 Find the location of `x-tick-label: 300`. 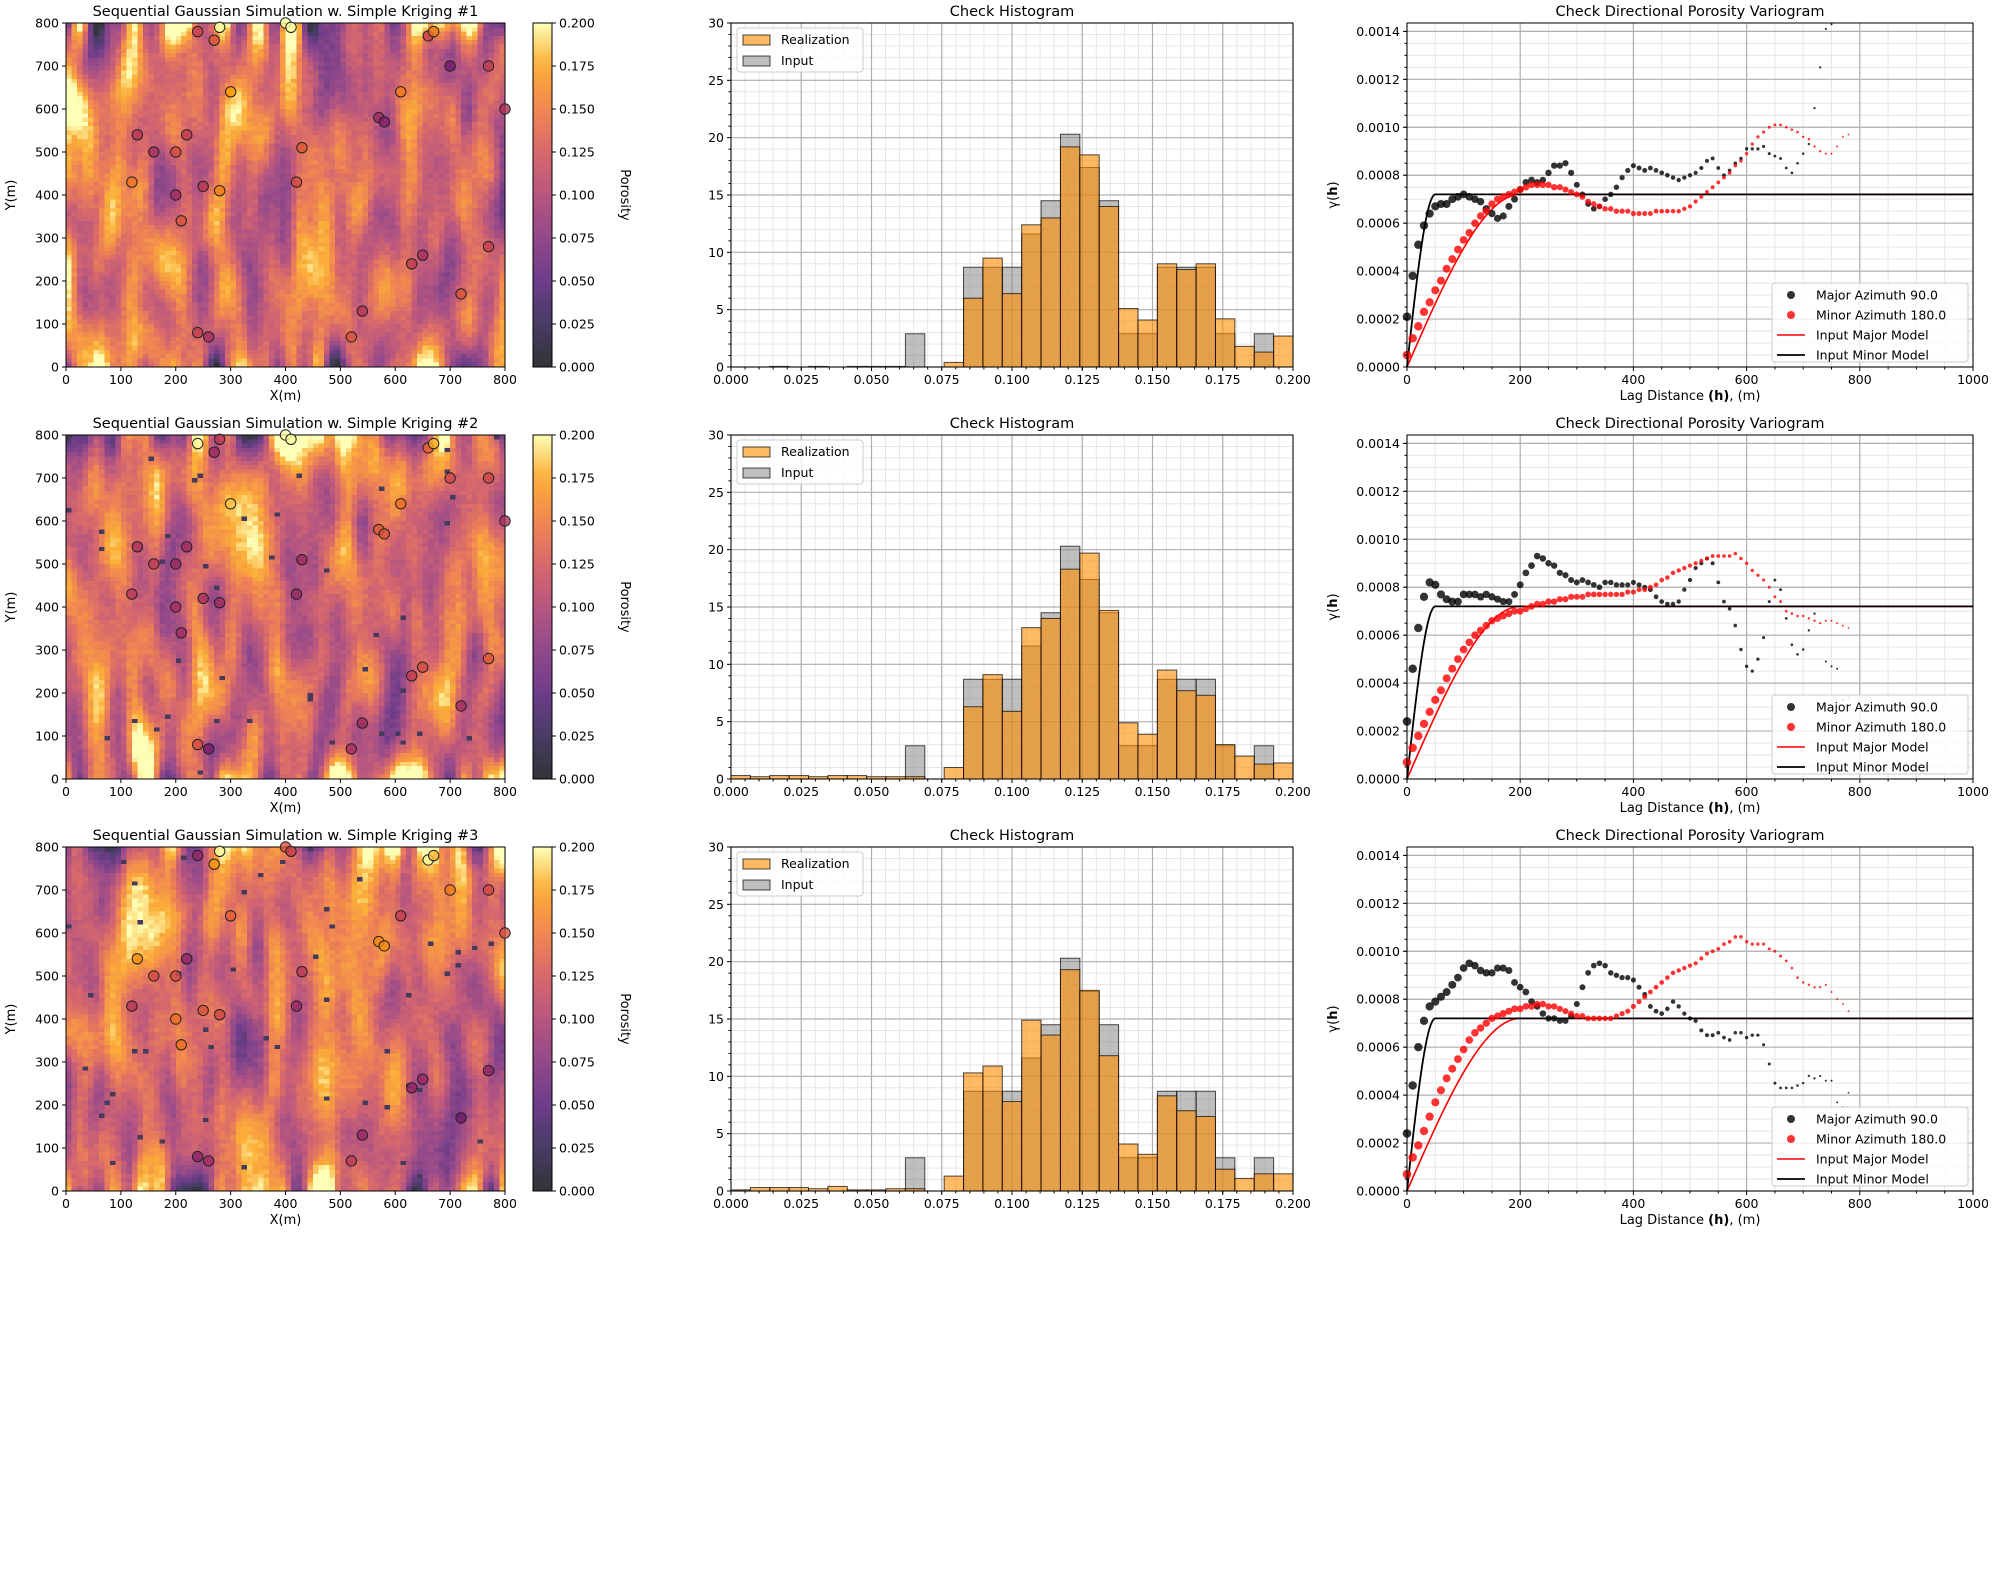

x-tick-label: 300 is located at coordinates (231, 791).